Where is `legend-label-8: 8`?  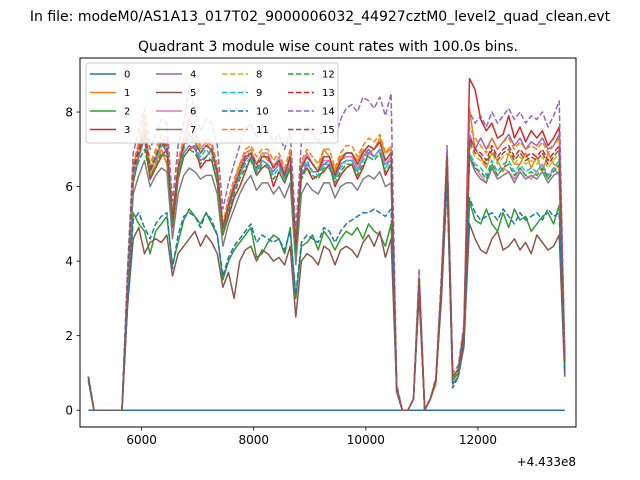 legend-label-8: 8 is located at coordinates (259, 75).